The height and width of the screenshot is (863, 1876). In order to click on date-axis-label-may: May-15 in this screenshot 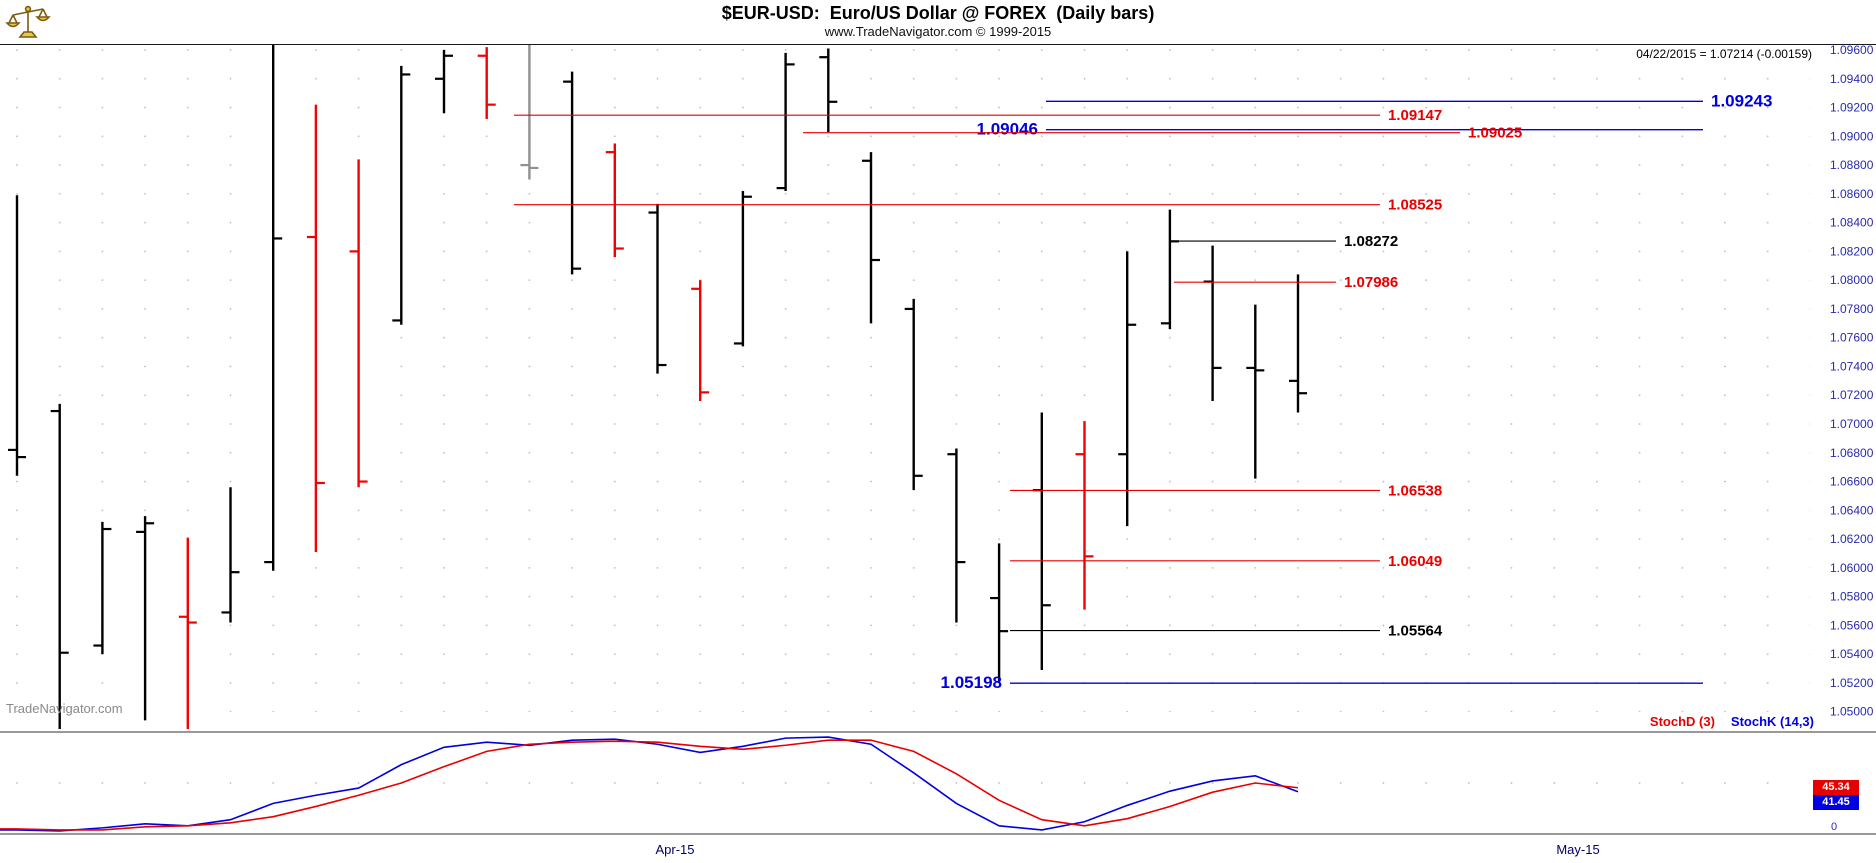, I will do `click(1578, 849)`.